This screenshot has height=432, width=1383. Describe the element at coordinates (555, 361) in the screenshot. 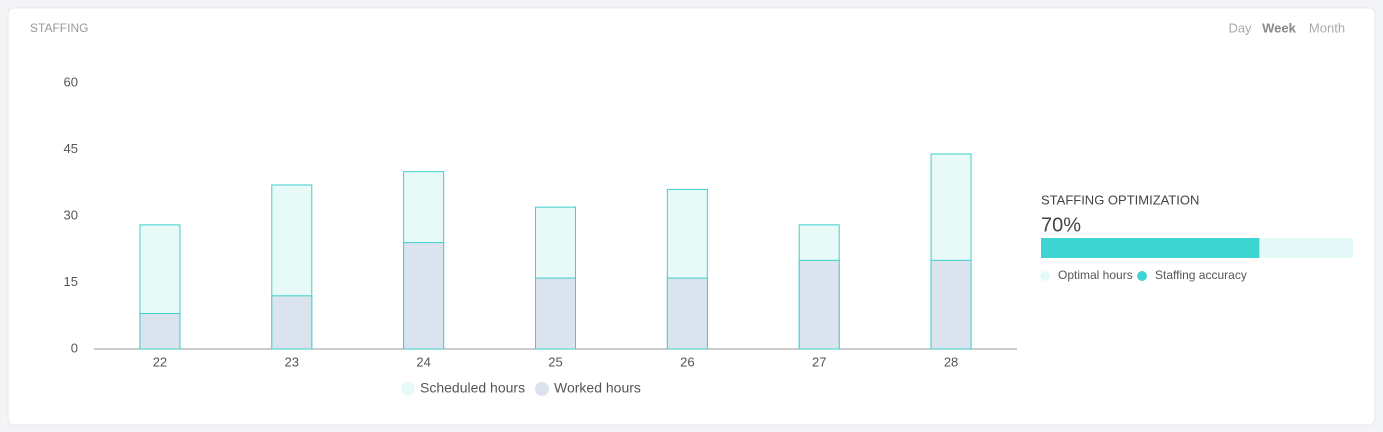

I see `x-tick-label: 25` at that location.